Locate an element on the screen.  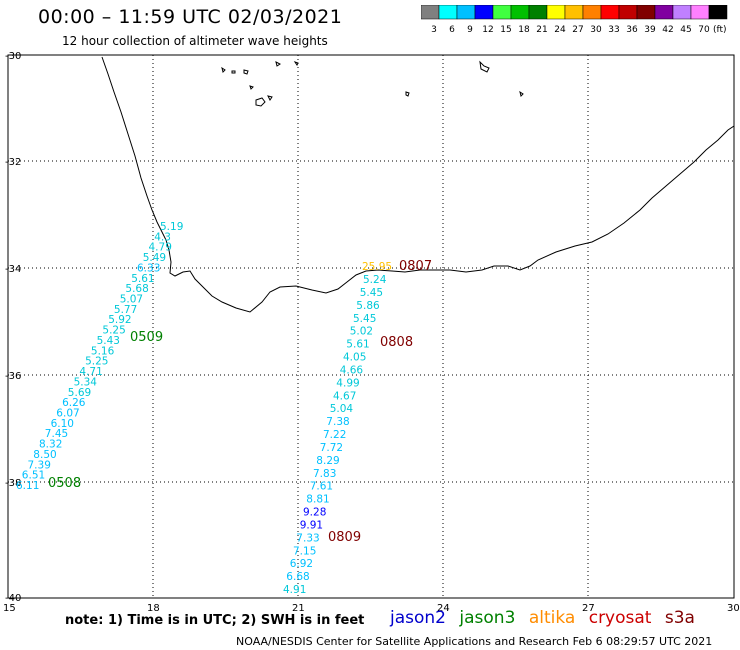
color-scale-bar: 3 6 9 12 15 18 21 24 27 30 33 36 39 42 45 70 (ft) is located at coordinates (574, 20).